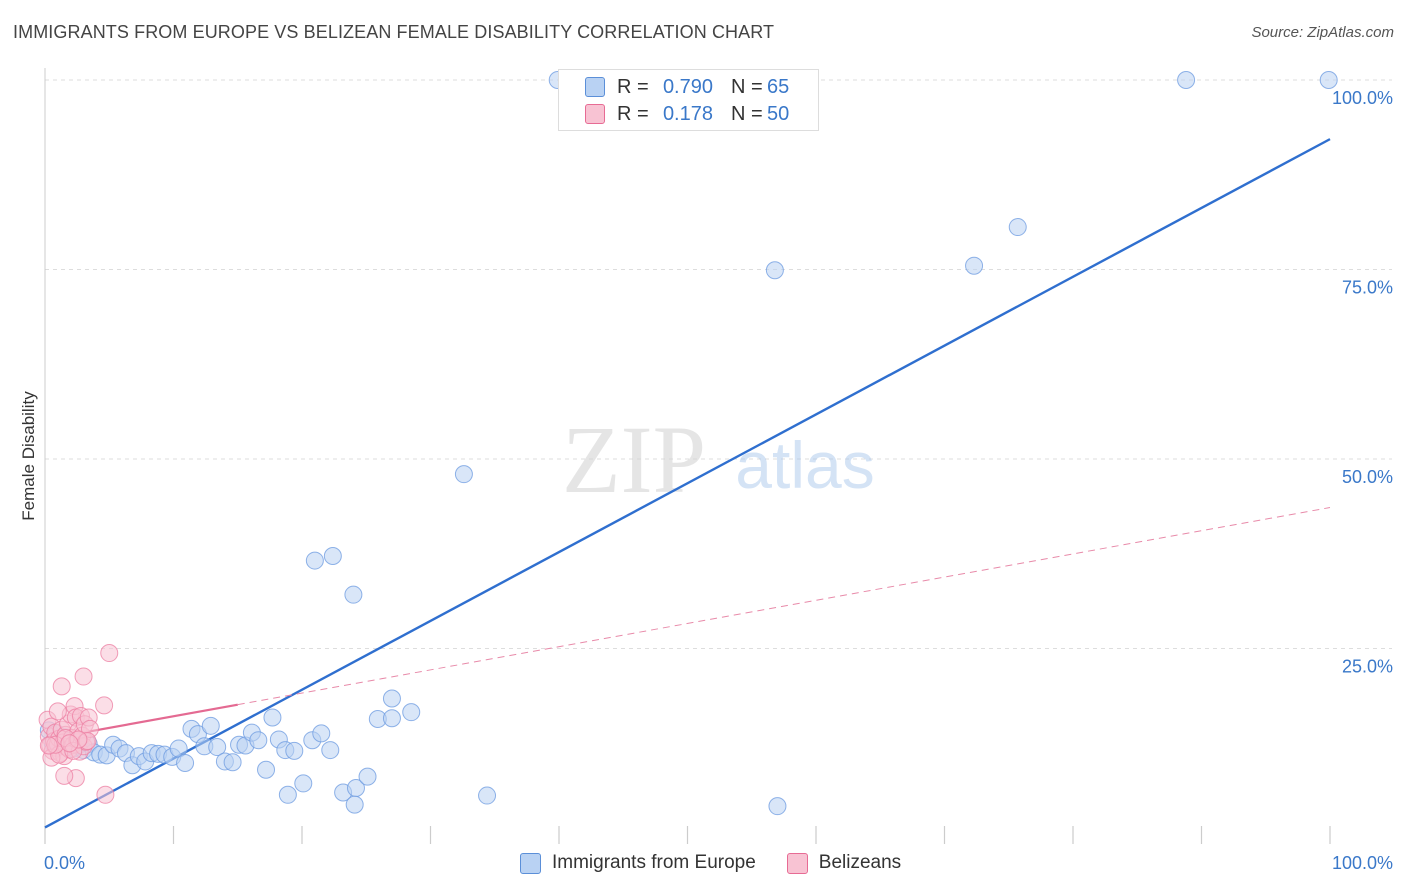 The image size is (1406, 892). What do you see at coordinates (1362, 98) in the screenshot?
I see `y-tick-label: 100.0%` at bounding box center [1362, 98].